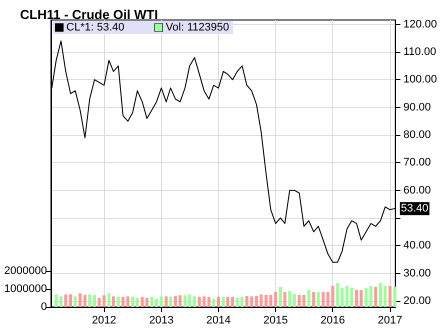 This screenshot has width=440, height=330. What do you see at coordinates (390, 320) in the screenshot?
I see `x-tick-label: 2017` at bounding box center [390, 320].